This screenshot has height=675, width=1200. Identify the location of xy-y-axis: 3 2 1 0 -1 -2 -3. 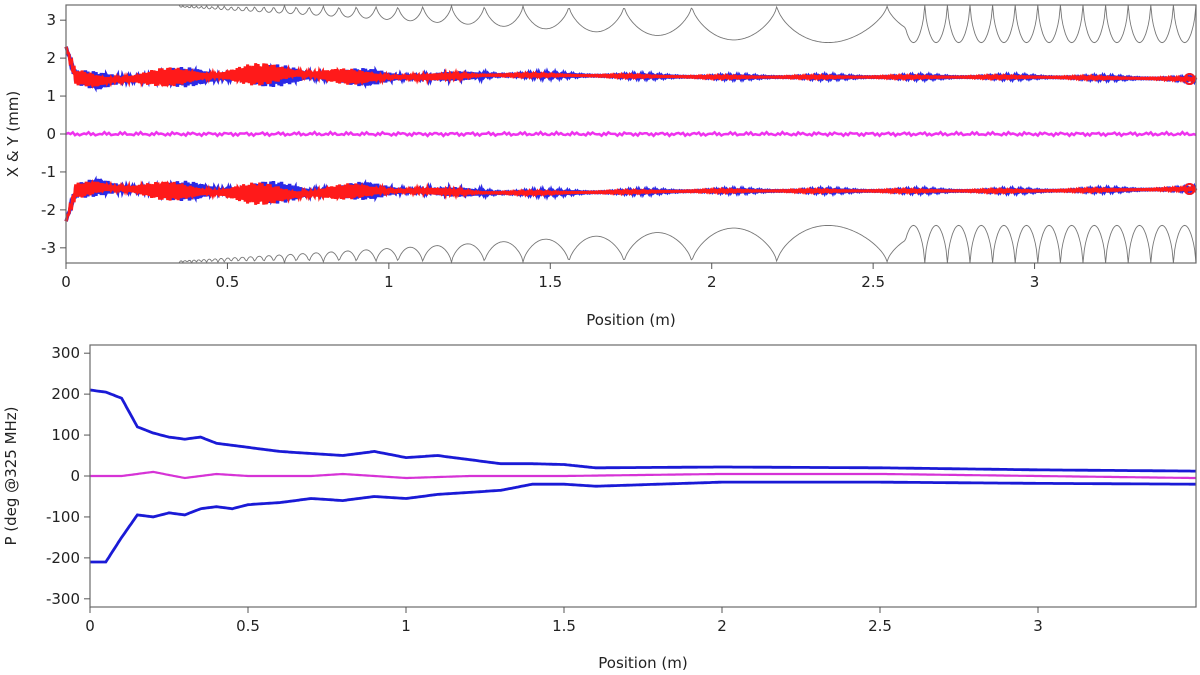
(53, 134).